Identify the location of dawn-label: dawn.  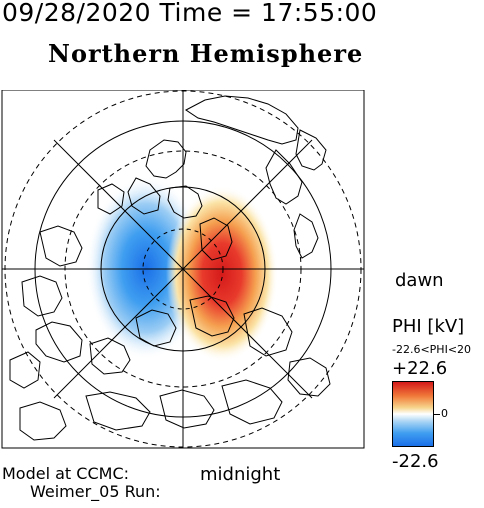
(419, 280).